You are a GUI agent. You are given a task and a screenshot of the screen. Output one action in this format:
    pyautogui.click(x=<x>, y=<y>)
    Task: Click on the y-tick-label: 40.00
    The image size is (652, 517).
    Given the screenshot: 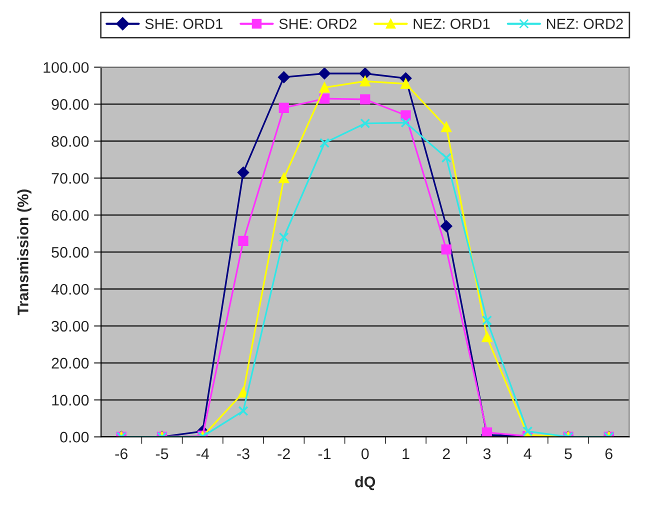 What is the action you would take?
    pyautogui.click(x=70, y=289)
    